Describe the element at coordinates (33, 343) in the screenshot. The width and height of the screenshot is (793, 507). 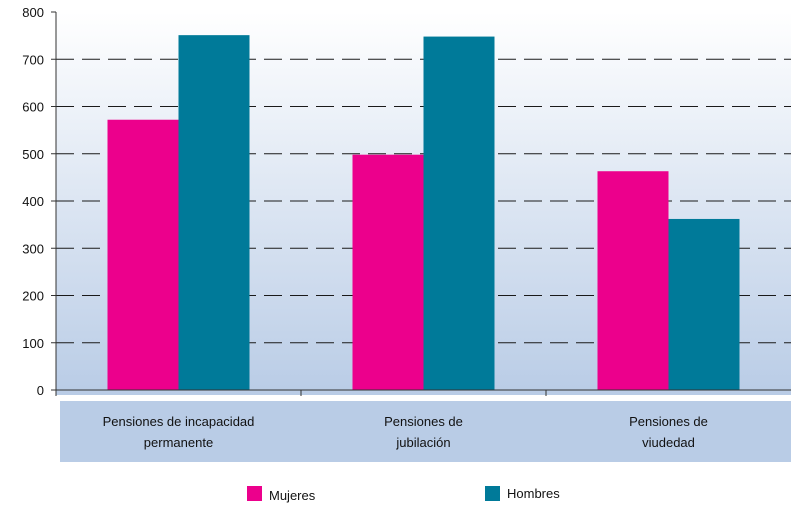
I see `y-tick-label: 100` at that location.